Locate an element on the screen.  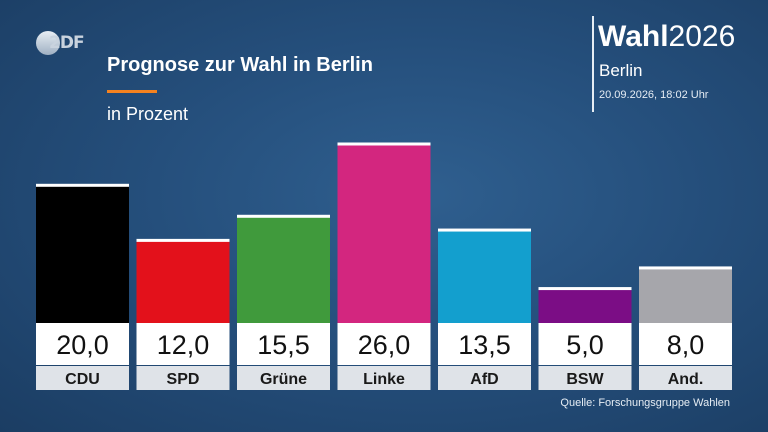
category-label-and: And. is located at coordinates (686, 379).